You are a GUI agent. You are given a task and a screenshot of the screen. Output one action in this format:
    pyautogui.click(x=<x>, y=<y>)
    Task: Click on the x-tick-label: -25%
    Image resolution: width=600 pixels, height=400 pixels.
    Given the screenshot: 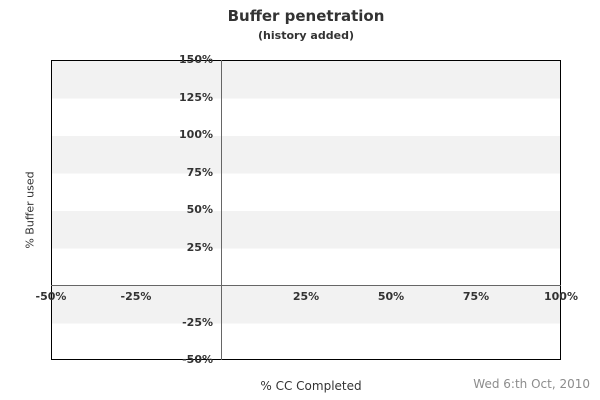 What is the action you would take?
    pyautogui.click(x=136, y=296)
    